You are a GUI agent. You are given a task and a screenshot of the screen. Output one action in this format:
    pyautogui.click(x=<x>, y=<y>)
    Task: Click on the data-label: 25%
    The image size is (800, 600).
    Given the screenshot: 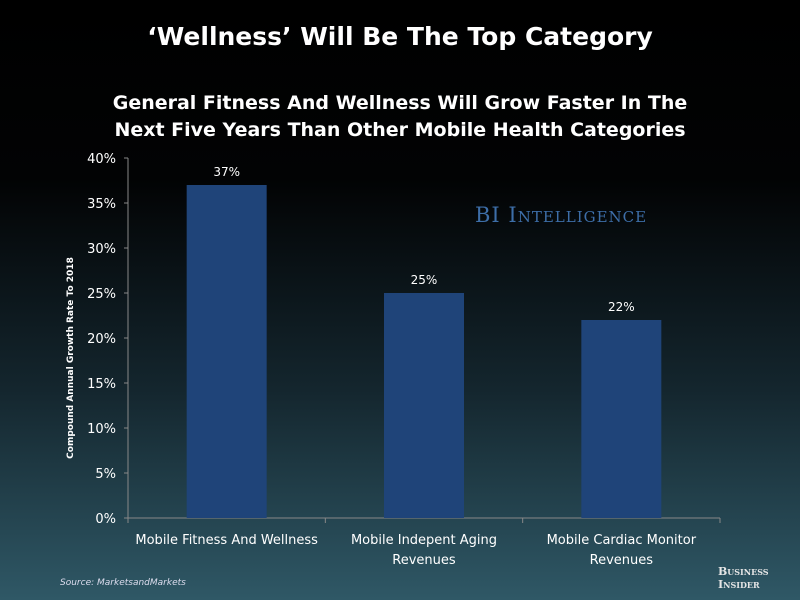 What is the action you would take?
    pyautogui.click(x=424, y=280)
    